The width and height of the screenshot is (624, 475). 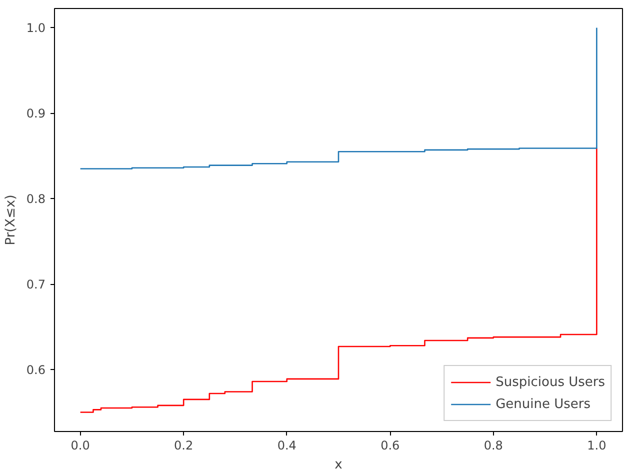 What do you see at coordinates (80, 445) in the screenshot?
I see `x-tick-label: 0.0` at bounding box center [80, 445].